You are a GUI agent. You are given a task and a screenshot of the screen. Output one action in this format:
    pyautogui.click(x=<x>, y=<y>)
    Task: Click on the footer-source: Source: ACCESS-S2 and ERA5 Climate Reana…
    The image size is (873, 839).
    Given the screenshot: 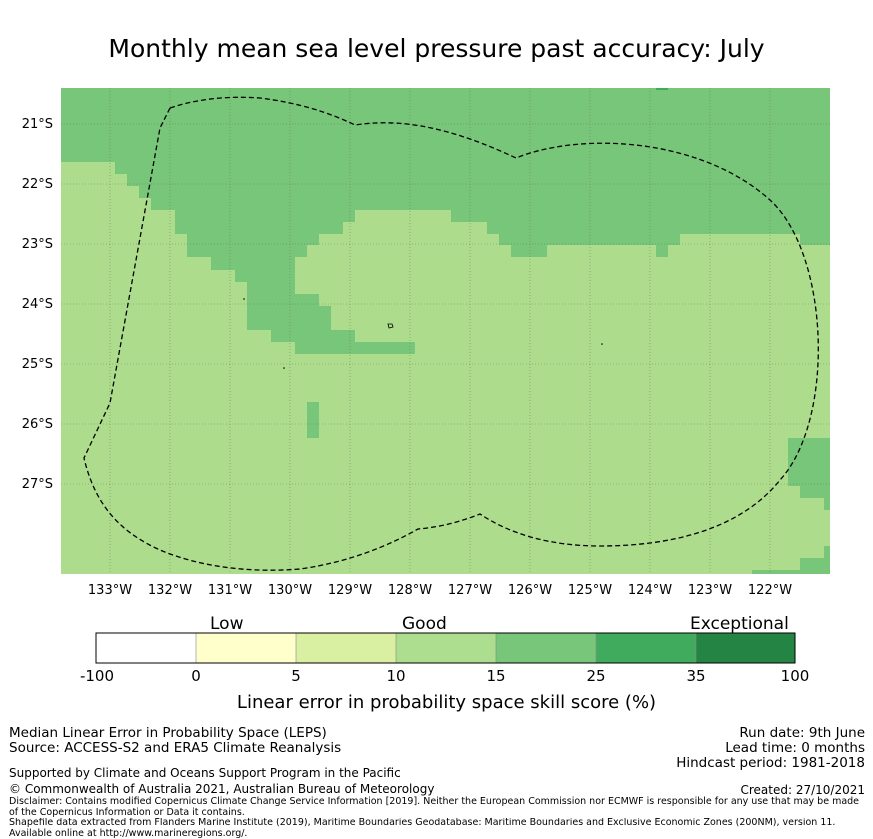 What is the action you would take?
    pyautogui.click(x=175, y=748)
    